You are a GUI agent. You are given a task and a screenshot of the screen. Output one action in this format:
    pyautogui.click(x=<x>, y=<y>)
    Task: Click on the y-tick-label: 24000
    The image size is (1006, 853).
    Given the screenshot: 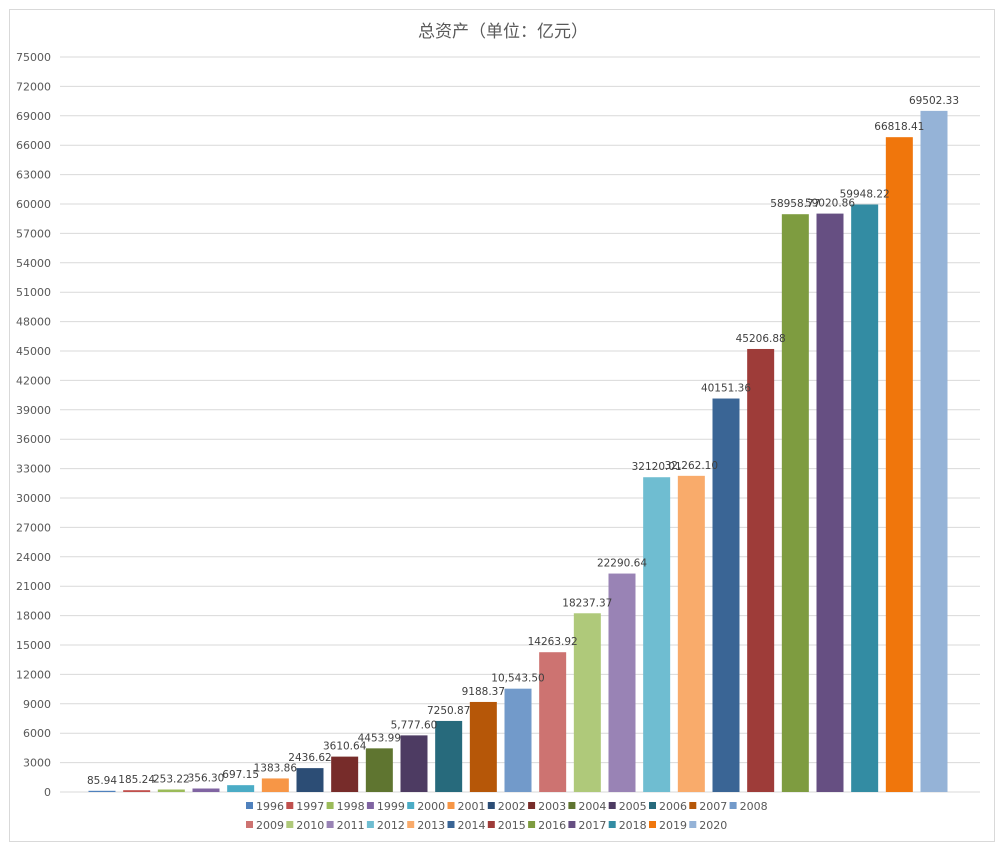 What is the action you would take?
    pyautogui.click(x=33, y=557)
    